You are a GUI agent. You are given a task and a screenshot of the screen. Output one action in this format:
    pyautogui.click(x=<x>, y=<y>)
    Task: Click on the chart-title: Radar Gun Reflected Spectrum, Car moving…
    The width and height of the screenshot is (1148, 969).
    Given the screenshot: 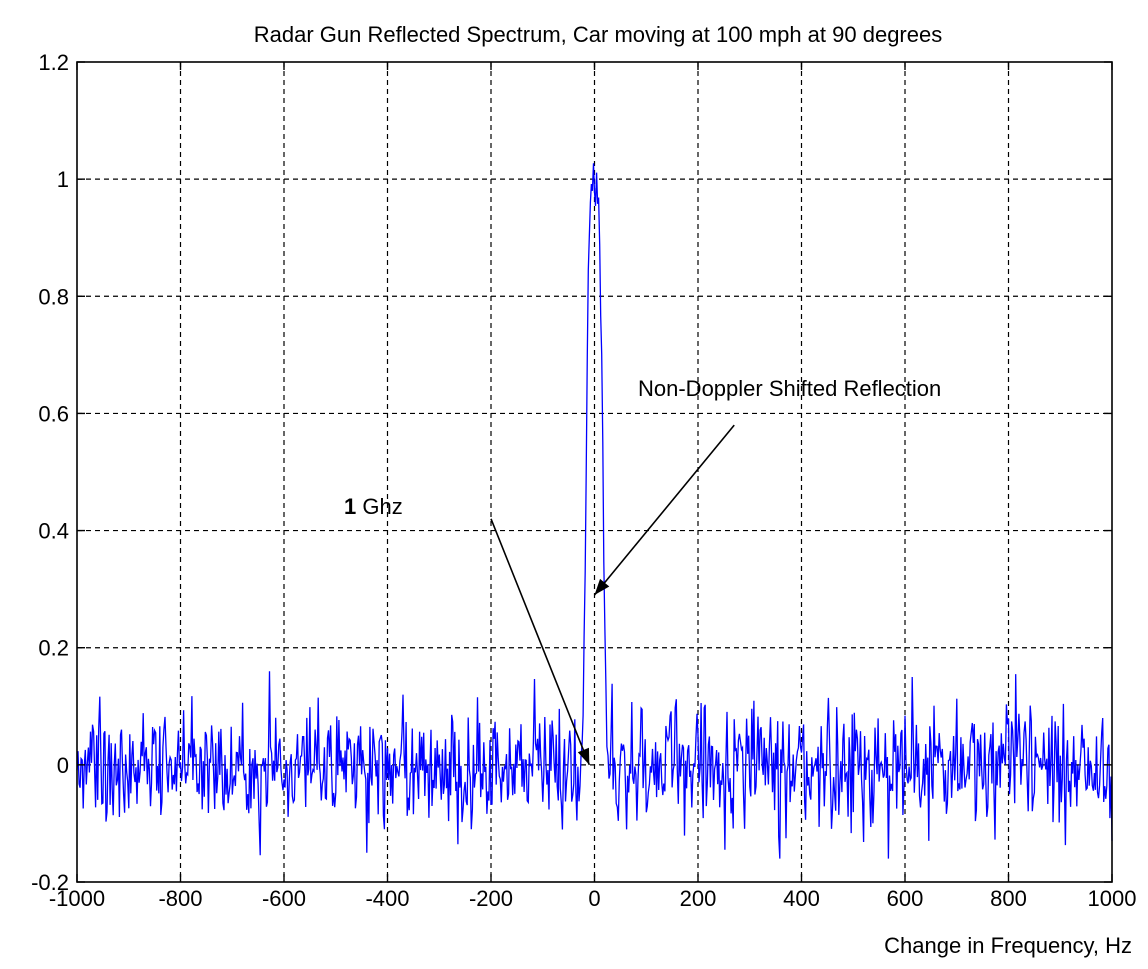 What is the action you would take?
    pyautogui.click(x=598, y=34)
    